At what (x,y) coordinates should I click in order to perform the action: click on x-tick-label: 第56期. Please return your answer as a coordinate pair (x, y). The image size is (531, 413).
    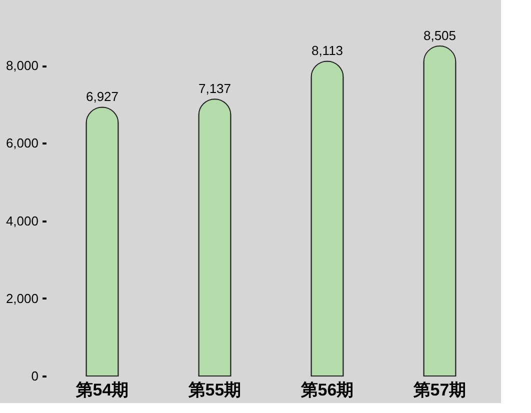
    Looking at the image, I should click on (327, 390).